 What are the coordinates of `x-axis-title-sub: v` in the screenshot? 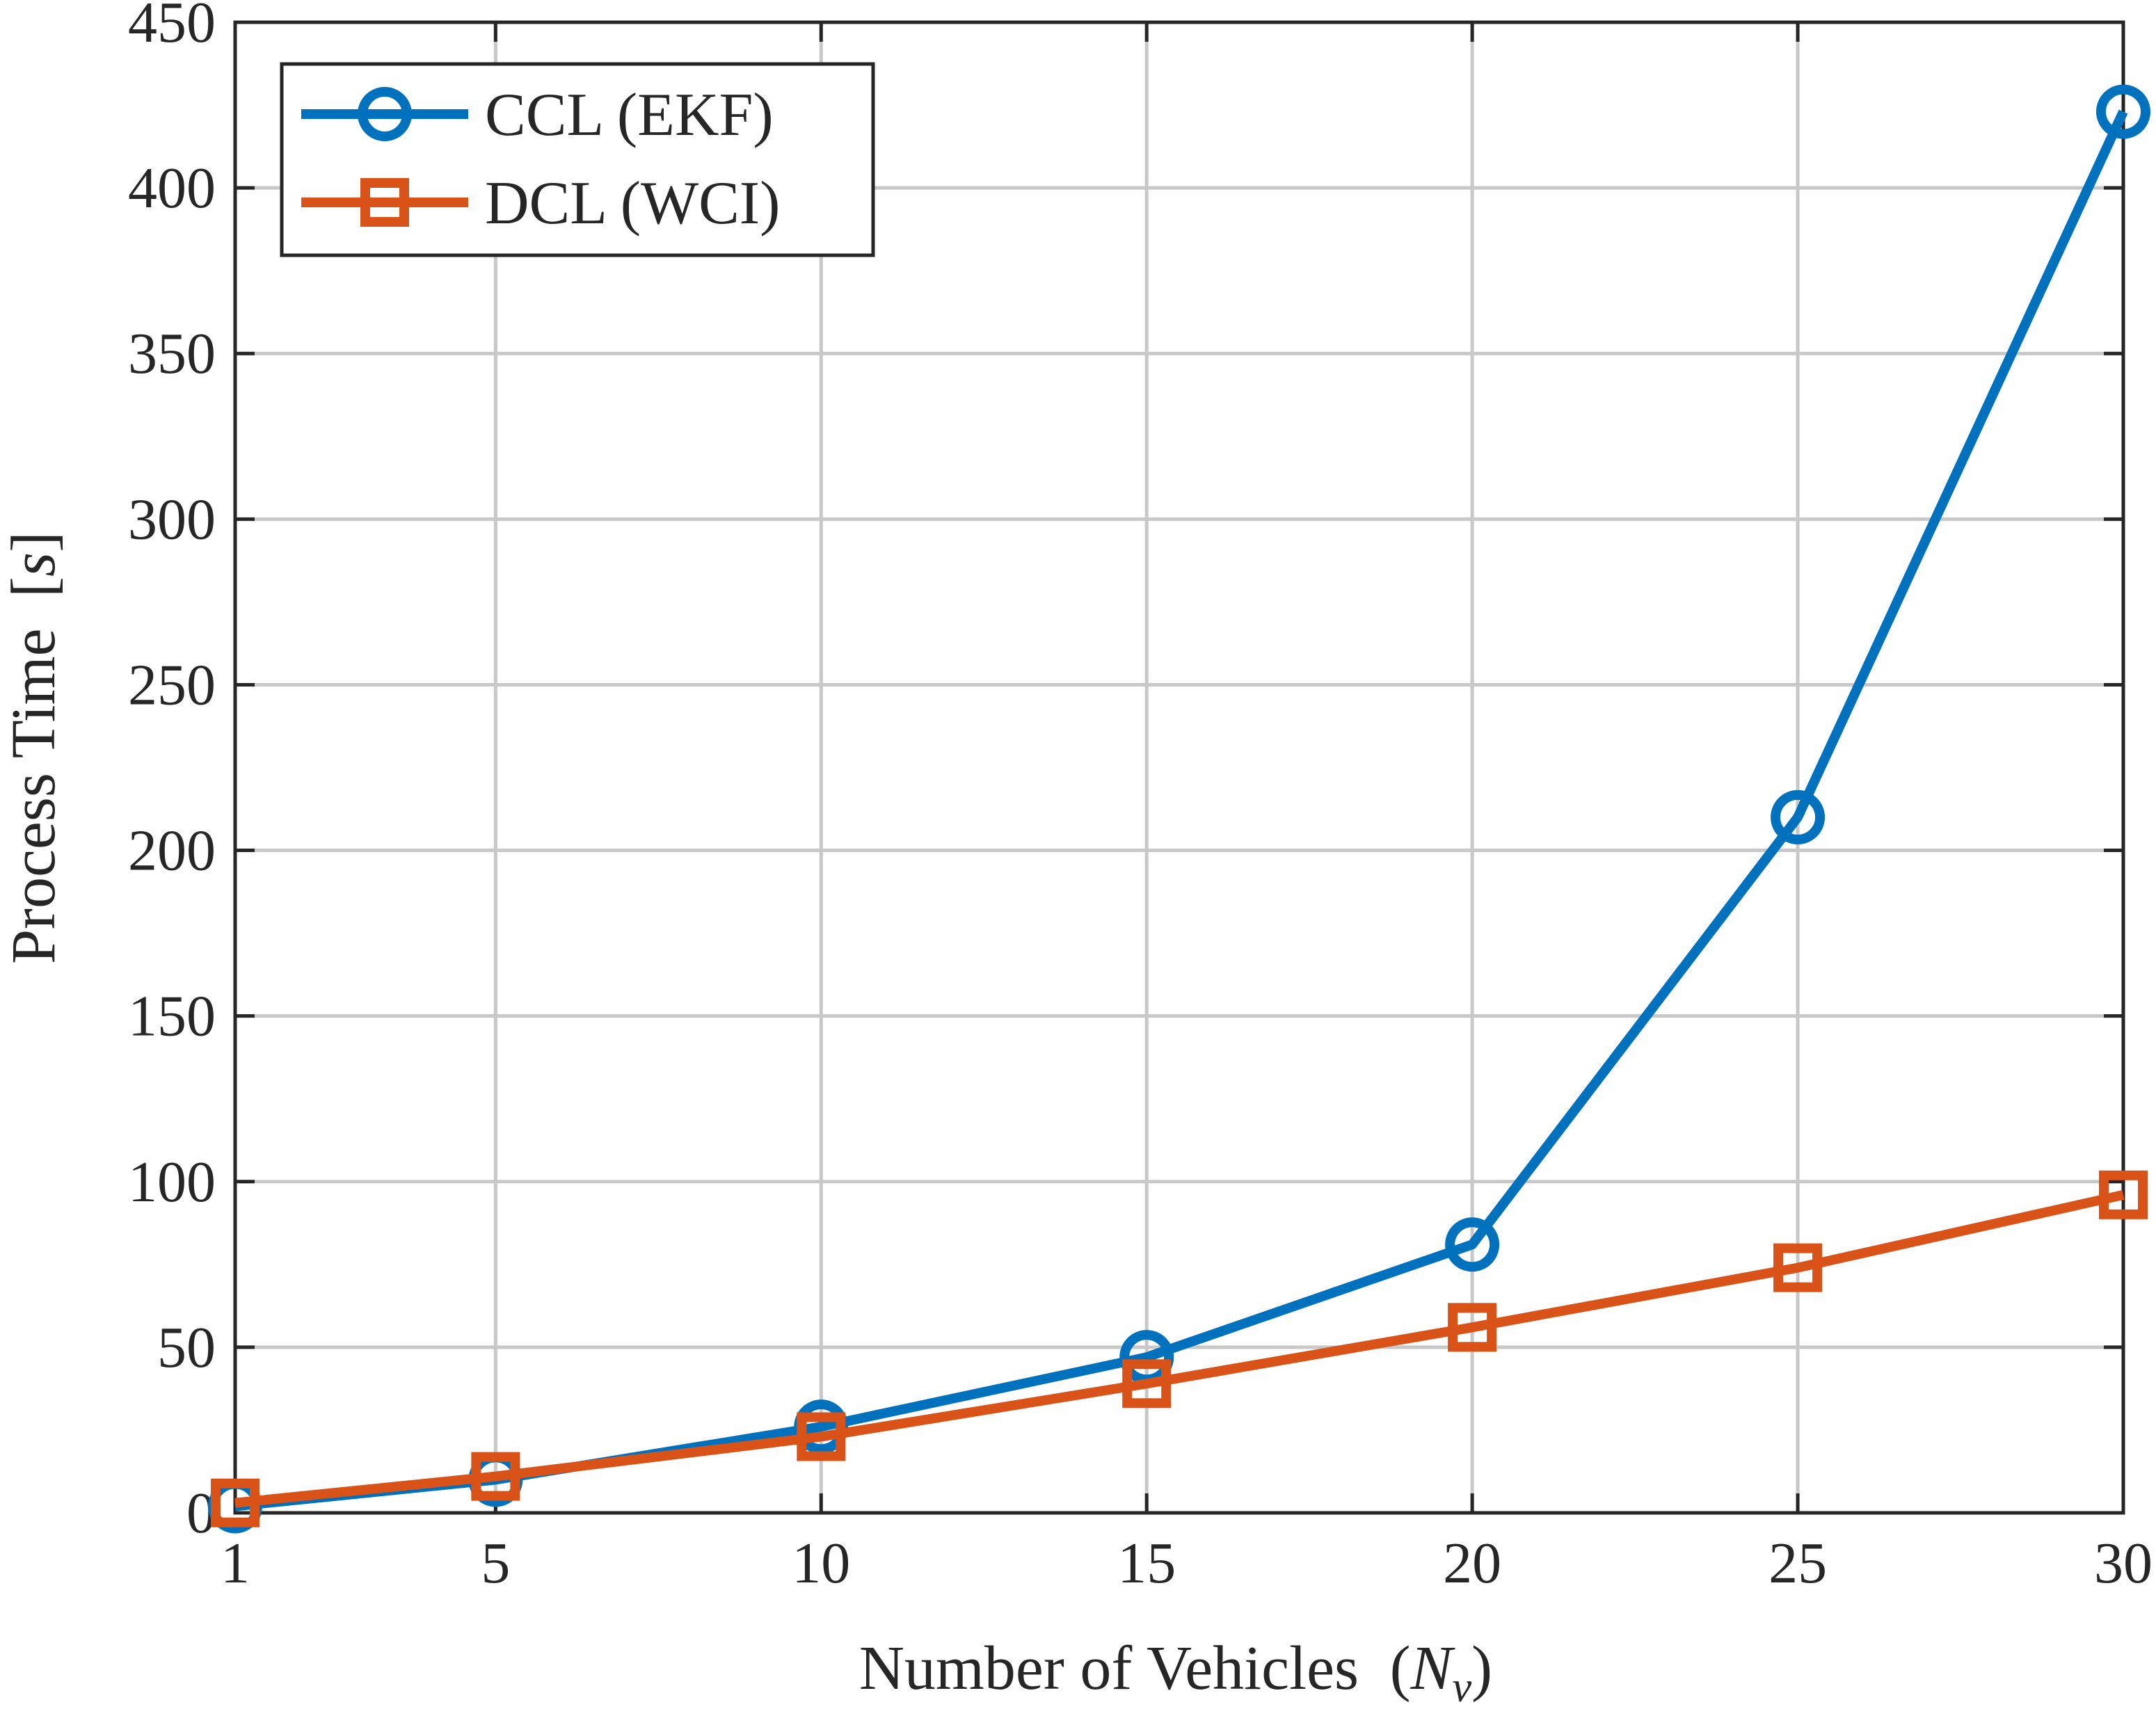 It's located at (1462, 1685).